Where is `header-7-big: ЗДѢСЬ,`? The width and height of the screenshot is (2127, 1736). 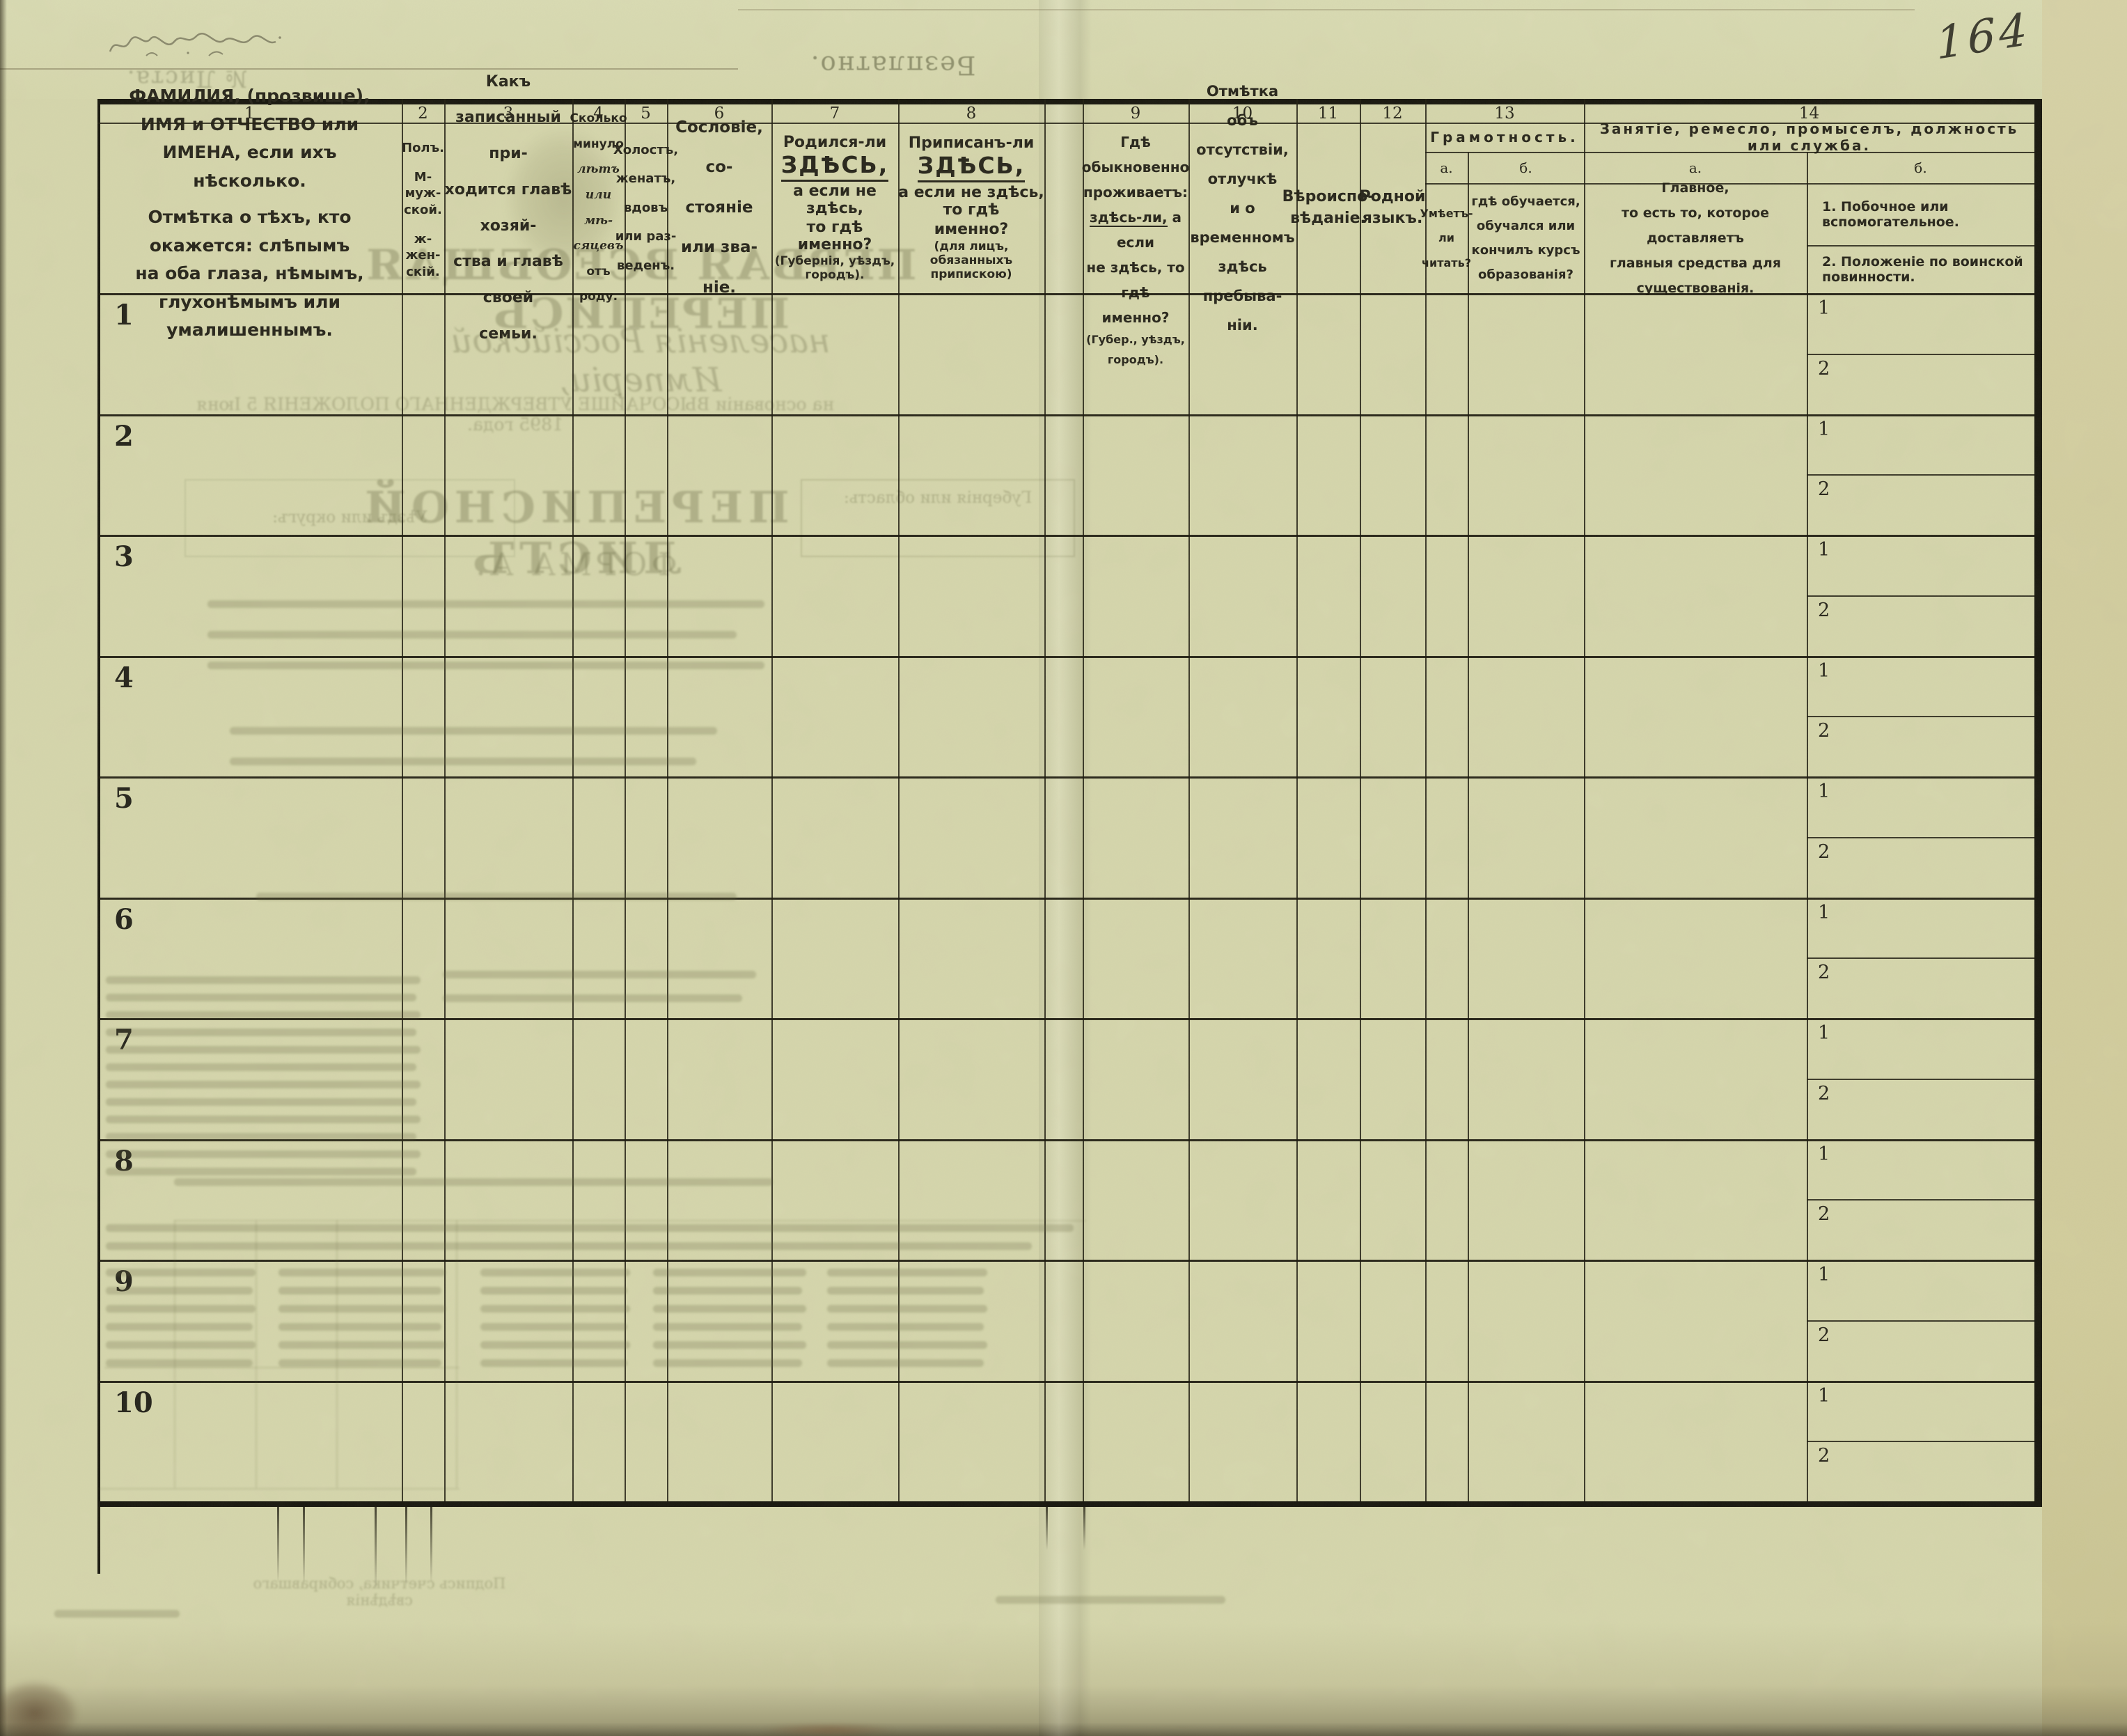
header-7-big: ЗДѢСЬ, is located at coordinates (834, 166).